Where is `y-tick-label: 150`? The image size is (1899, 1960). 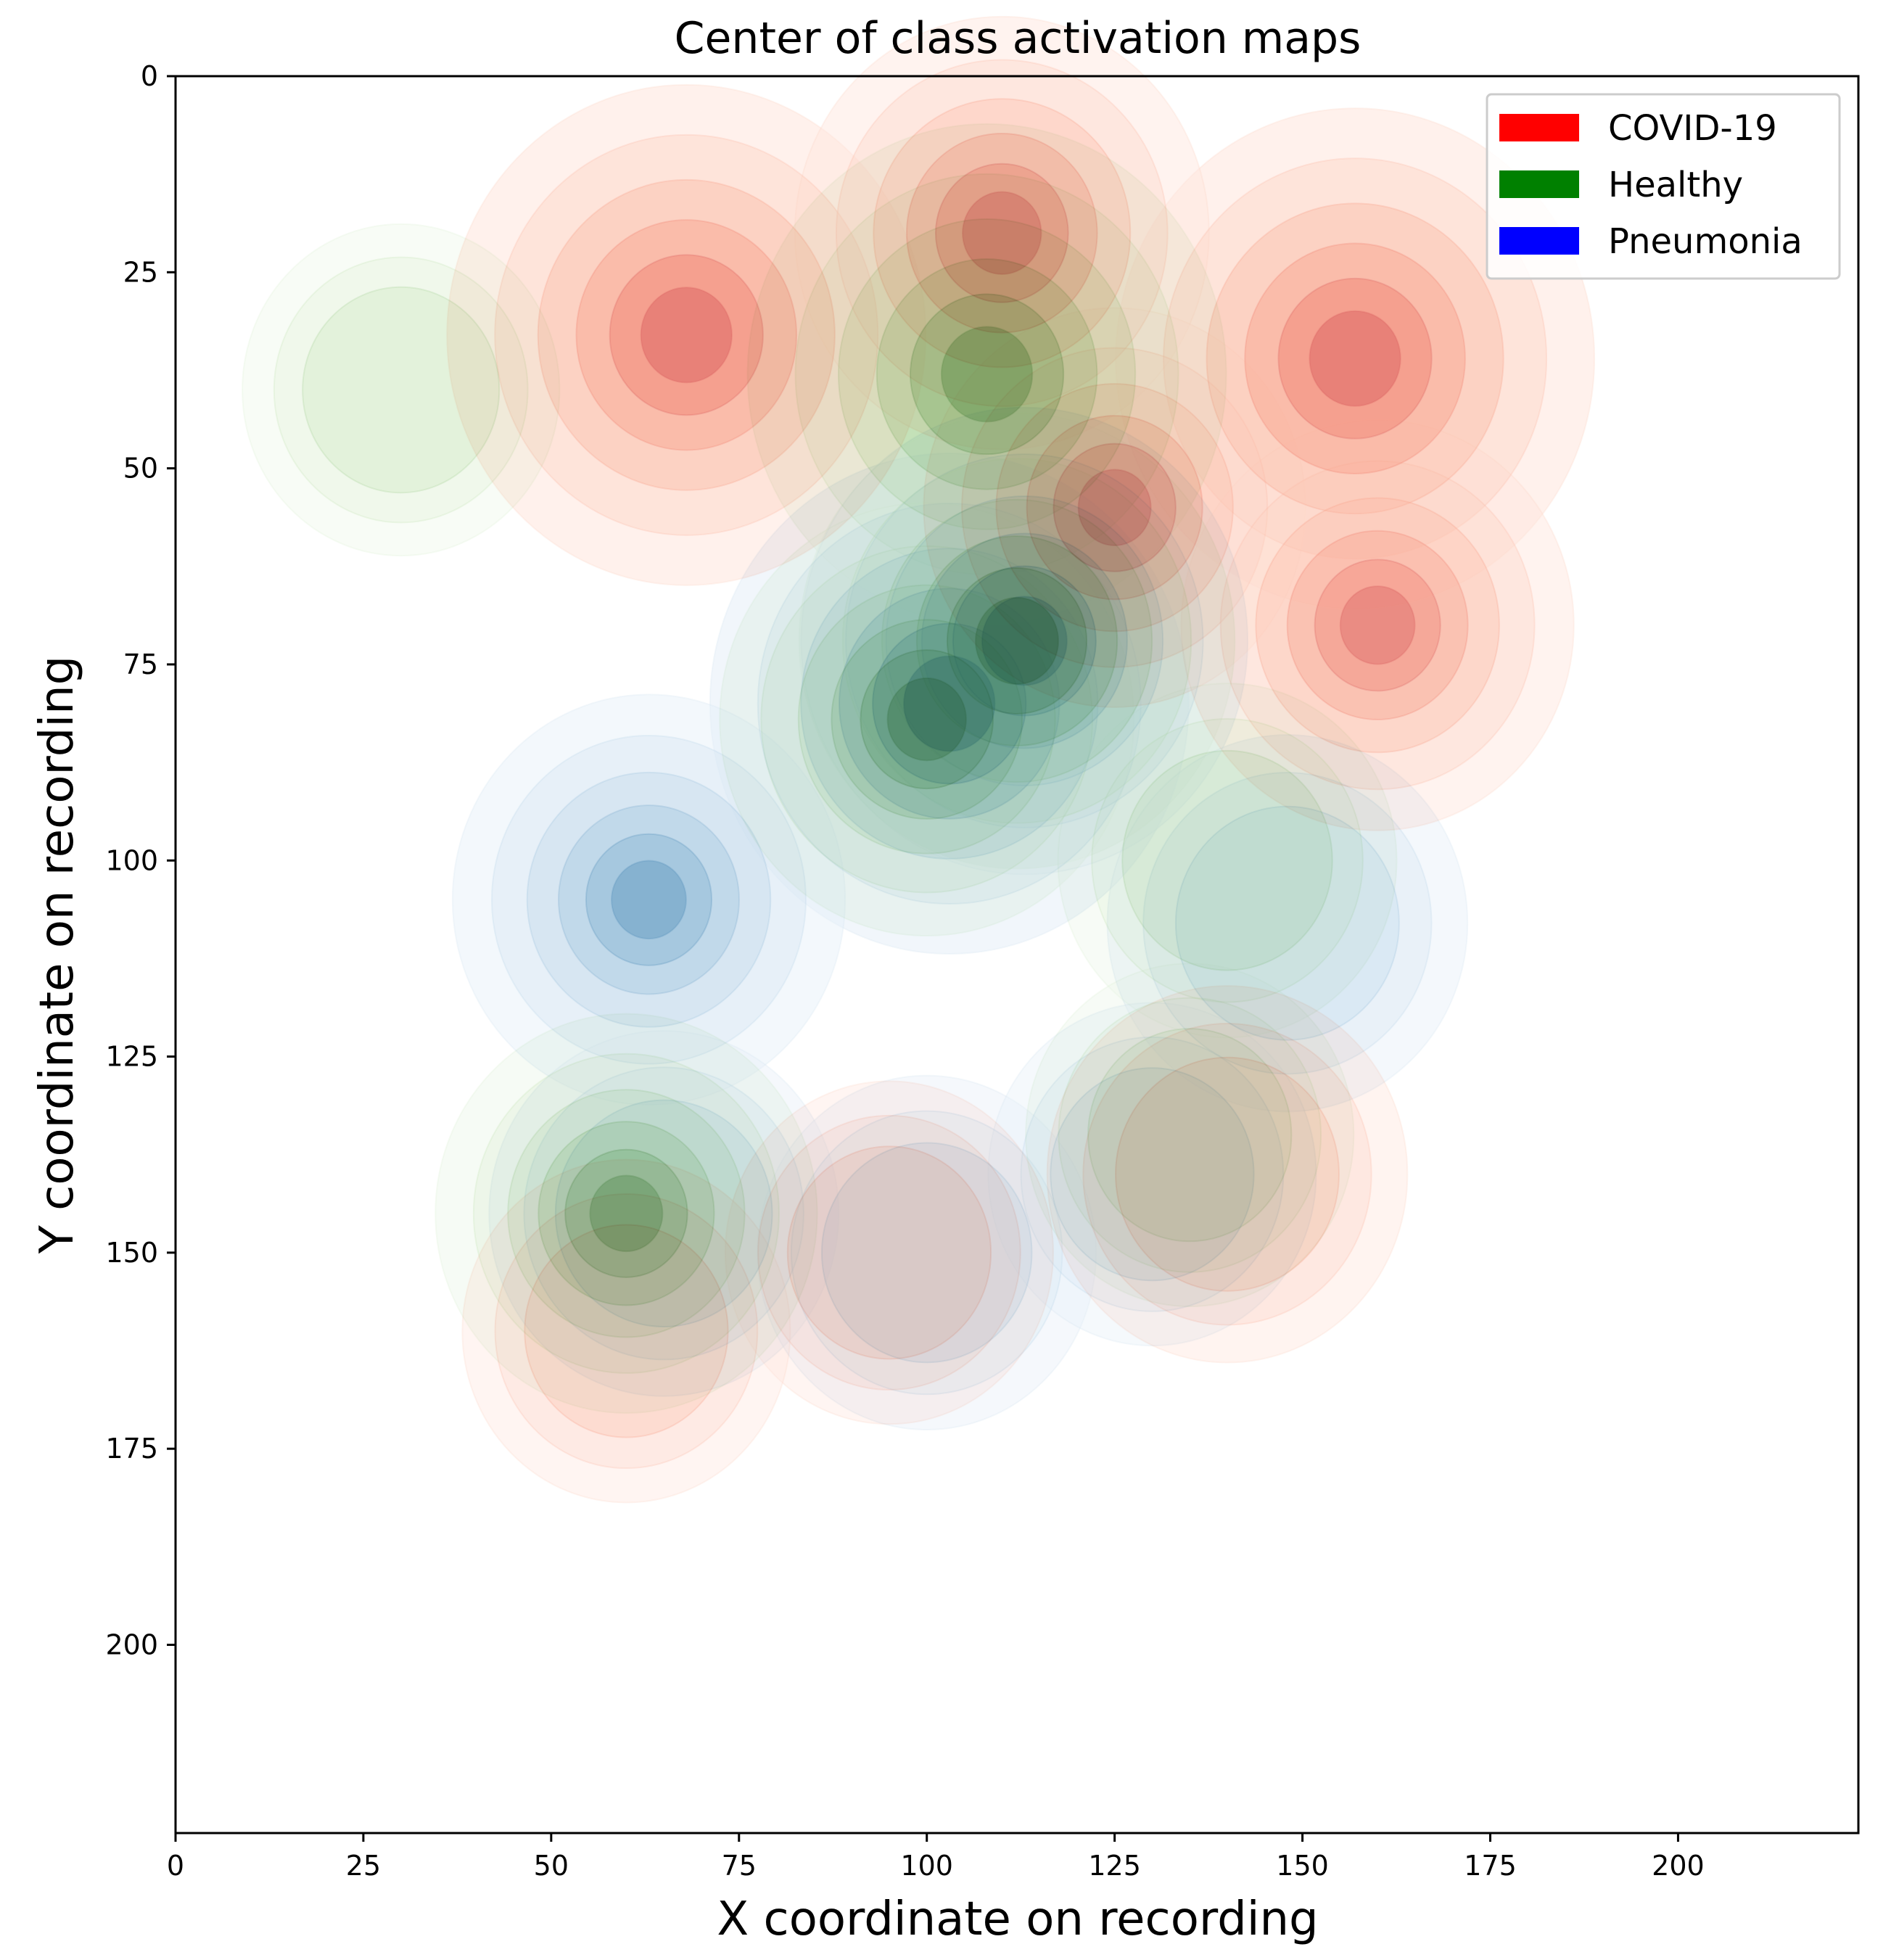 y-tick-label: 150 is located at coordinates (131, 1253).